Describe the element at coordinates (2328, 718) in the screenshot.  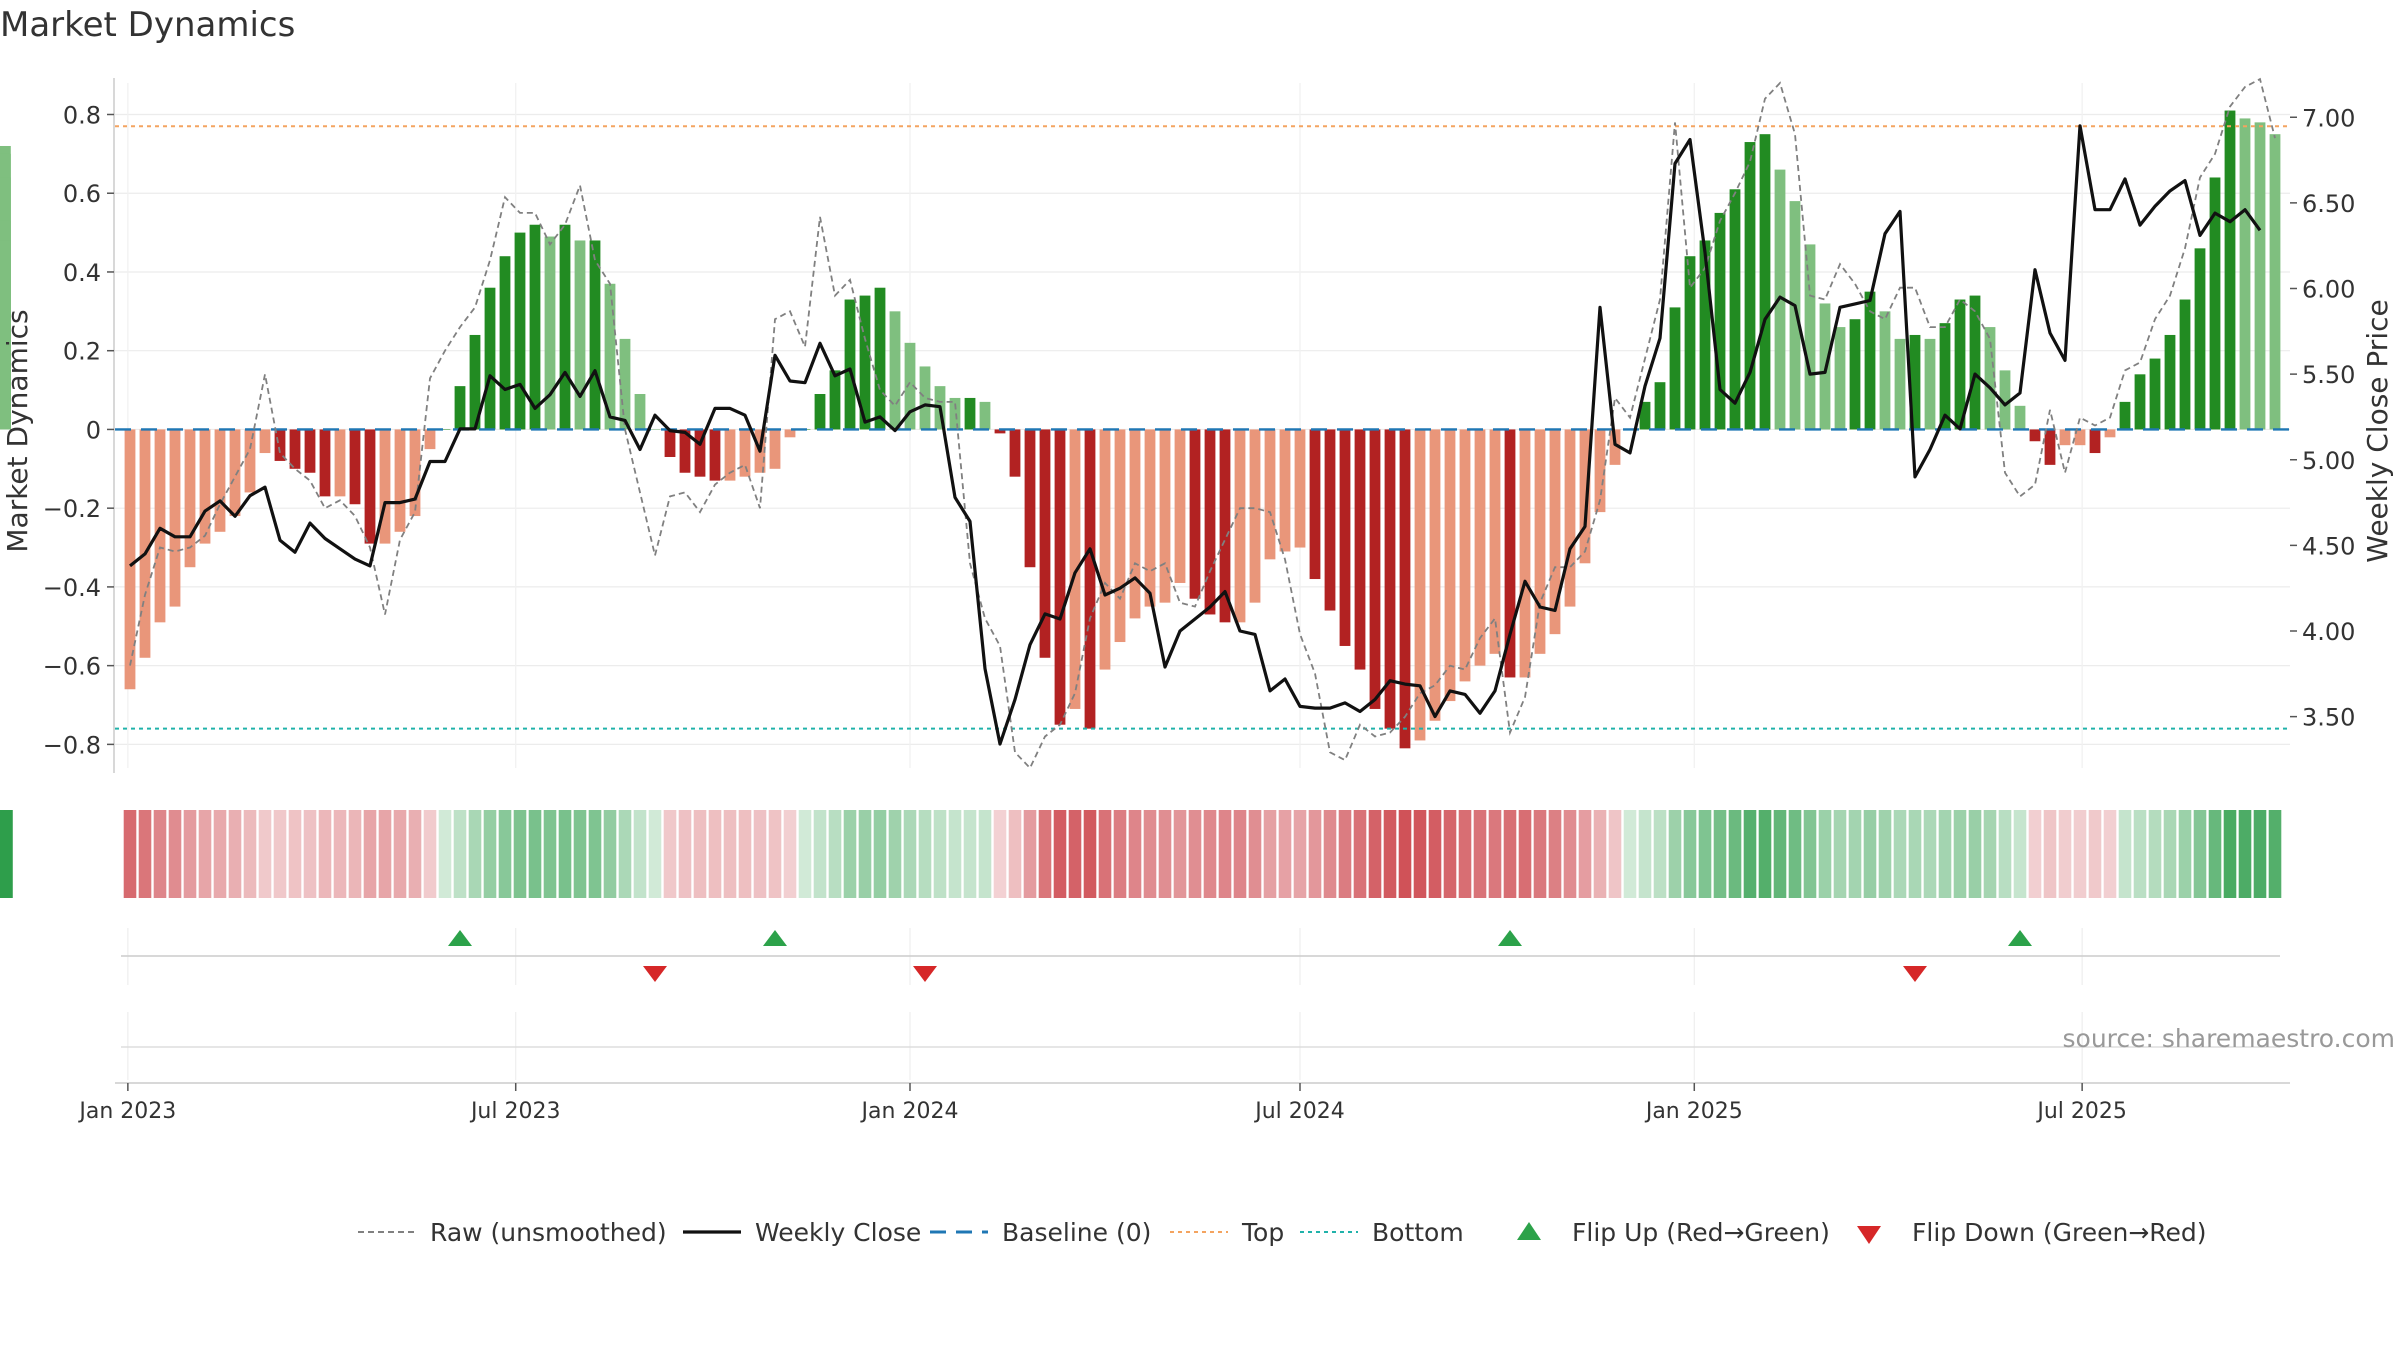
I see `right-tick-label: 3.50` at that location.